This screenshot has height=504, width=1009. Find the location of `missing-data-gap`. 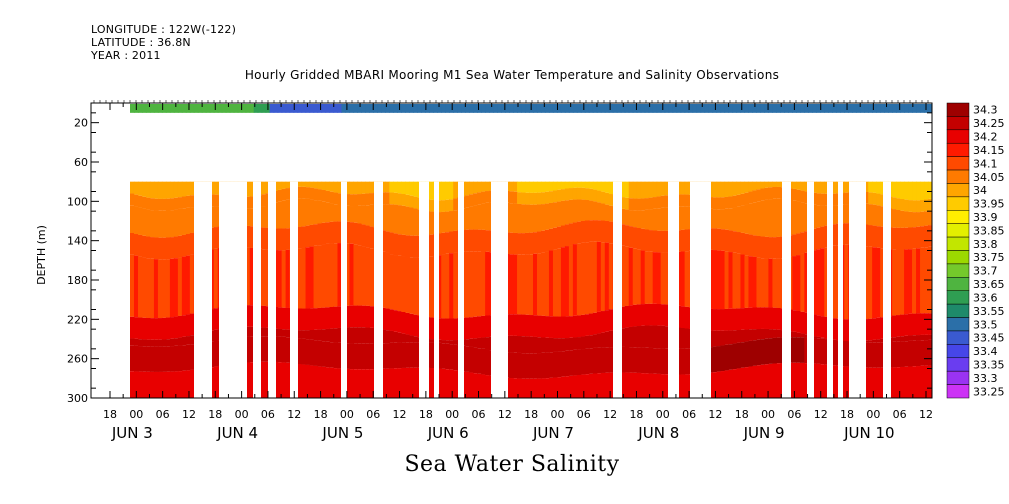

missing-data-gap is located at coordinates (257, 289).